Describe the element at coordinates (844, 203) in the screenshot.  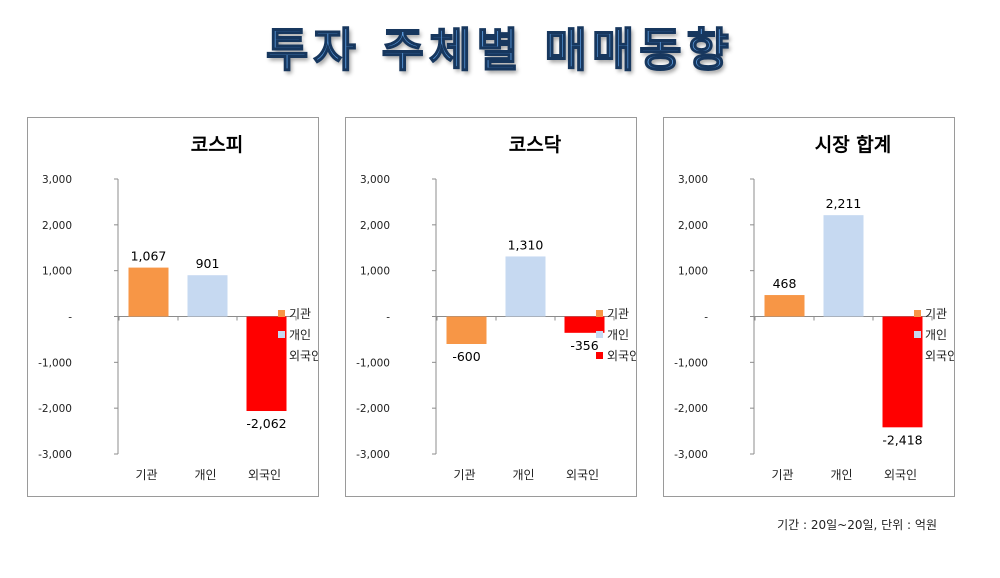
I see `data-label-individual: 2,211` at that location.